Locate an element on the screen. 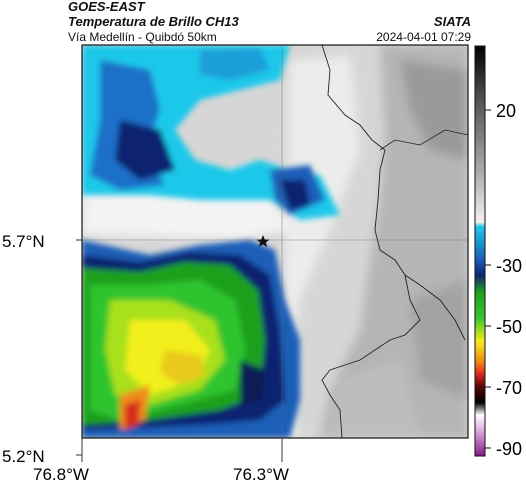  colorbar-tick-label: -70 is located at coordinates (509, 388).